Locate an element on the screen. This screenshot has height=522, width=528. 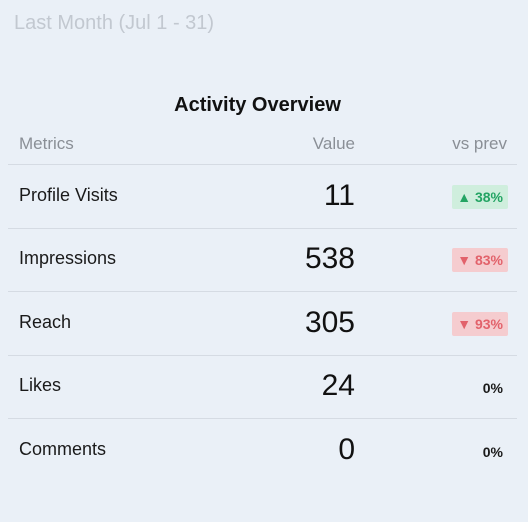
metric-value: 538 is located at coordinates (329, 258).